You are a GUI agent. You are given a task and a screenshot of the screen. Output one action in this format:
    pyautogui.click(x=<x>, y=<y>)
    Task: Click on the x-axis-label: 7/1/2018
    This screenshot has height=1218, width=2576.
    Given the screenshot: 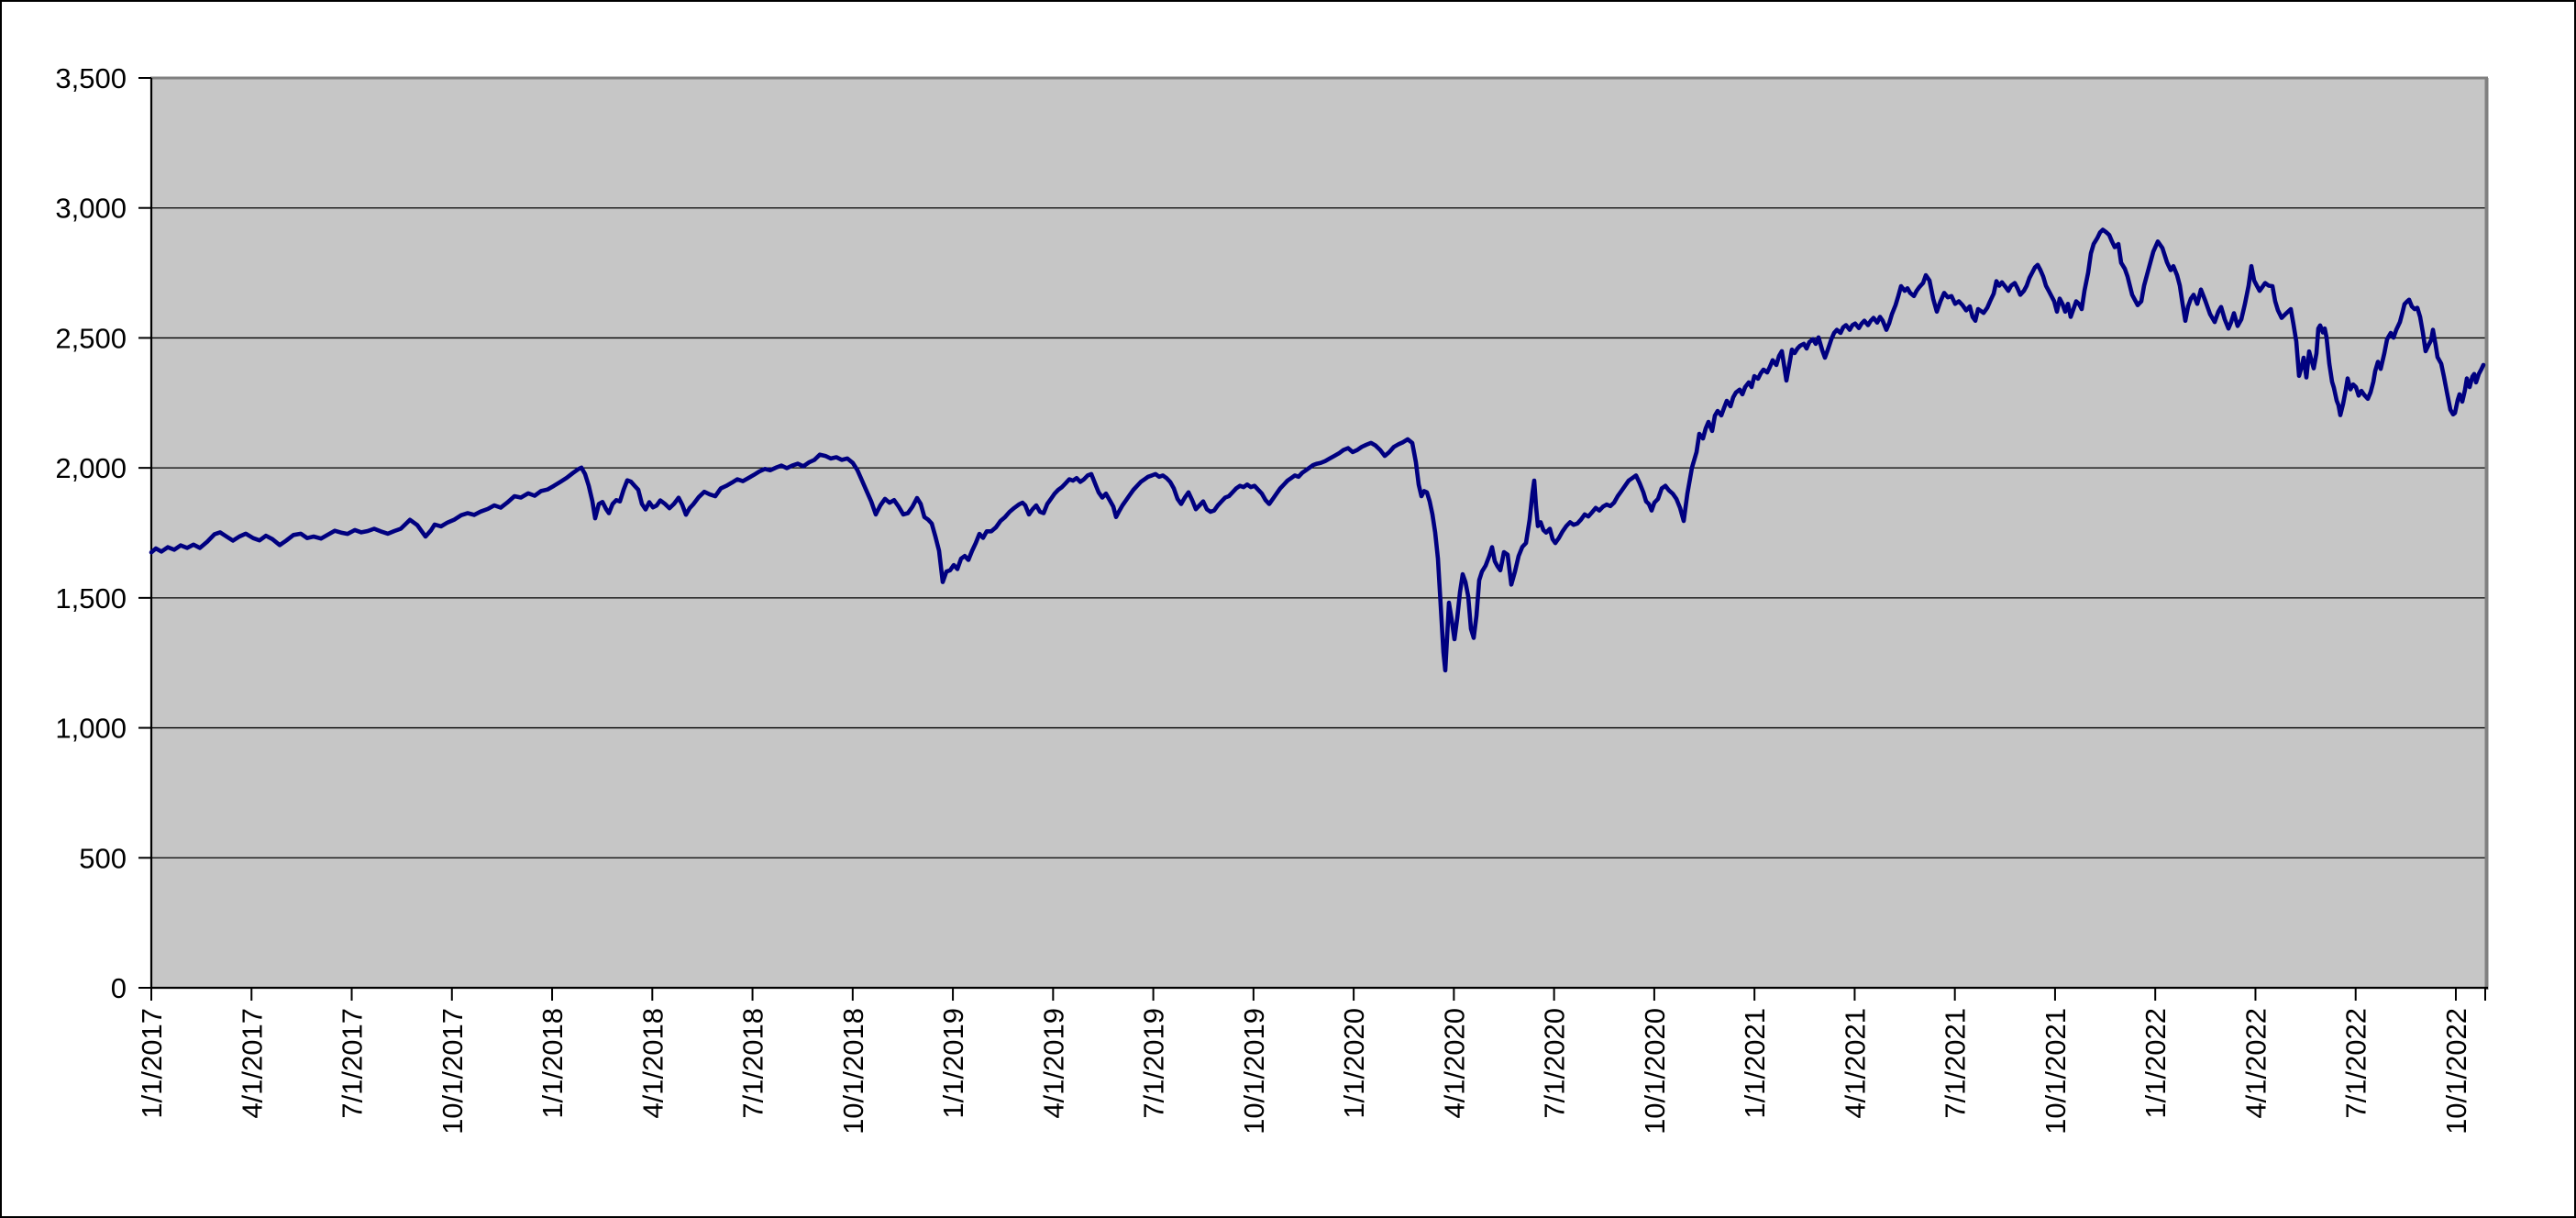 What is the action you would take?
    pyautogui.click(x=753, y=1063)
    